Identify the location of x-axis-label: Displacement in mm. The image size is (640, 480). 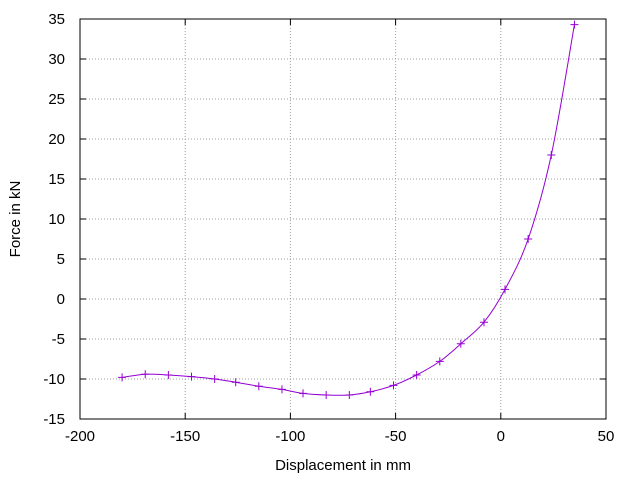
(343, 465).